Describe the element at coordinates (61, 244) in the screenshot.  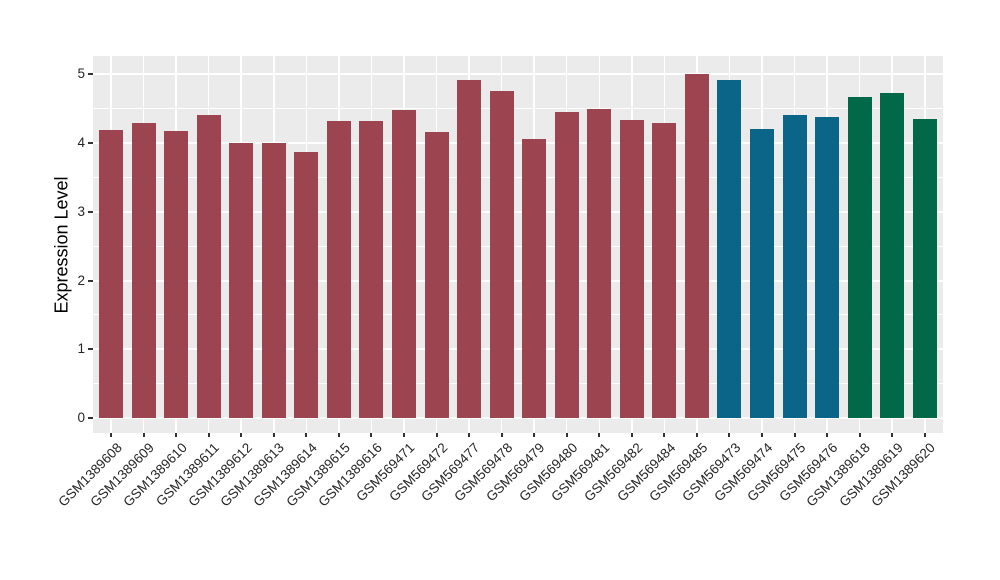
I see `y-axis-title: Expression Level` at that location.